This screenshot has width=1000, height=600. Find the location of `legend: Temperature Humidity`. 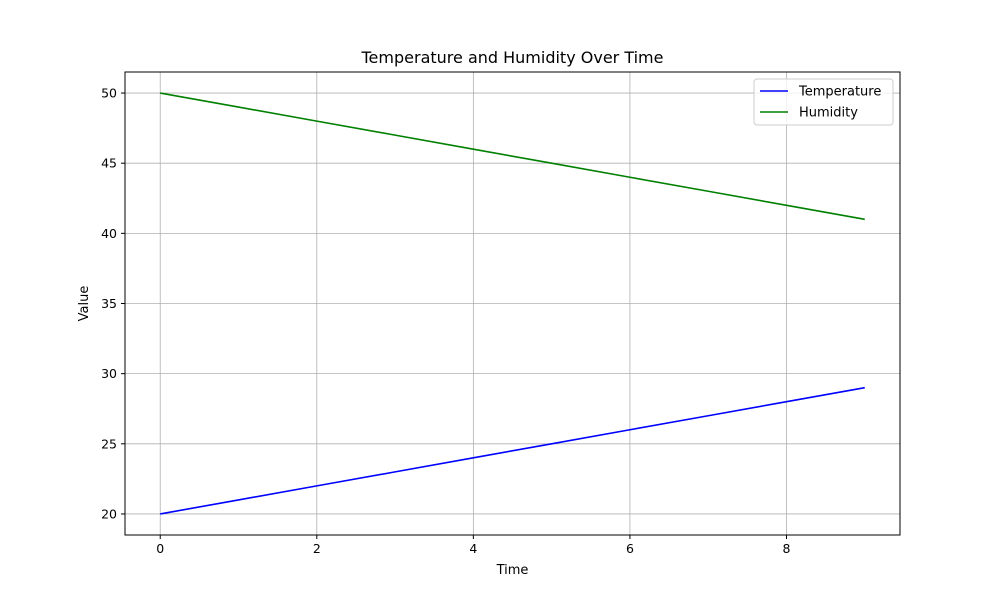

legend: Temperature Humidity is located at coordinates (823, 102).